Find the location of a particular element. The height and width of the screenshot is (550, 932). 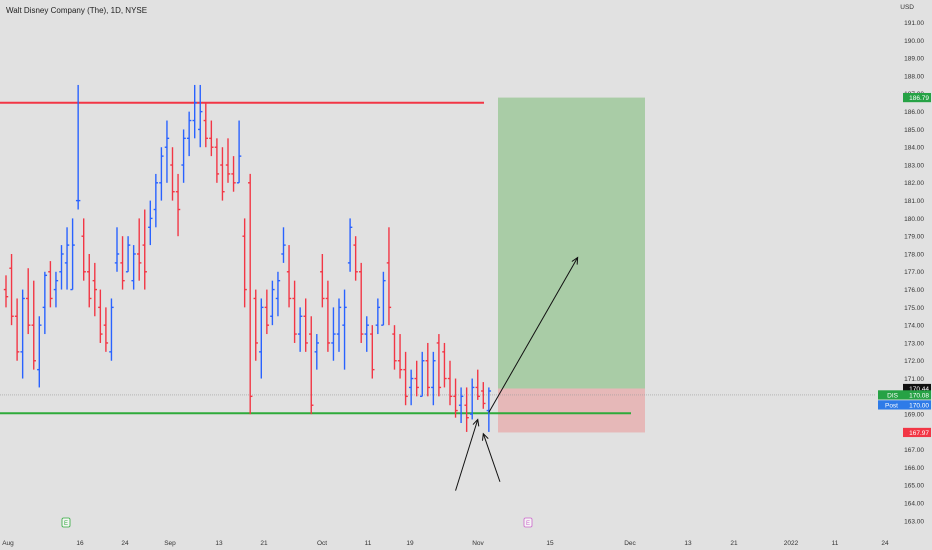

price-tag-value: 170.00 is located at coordinates (919, 405).